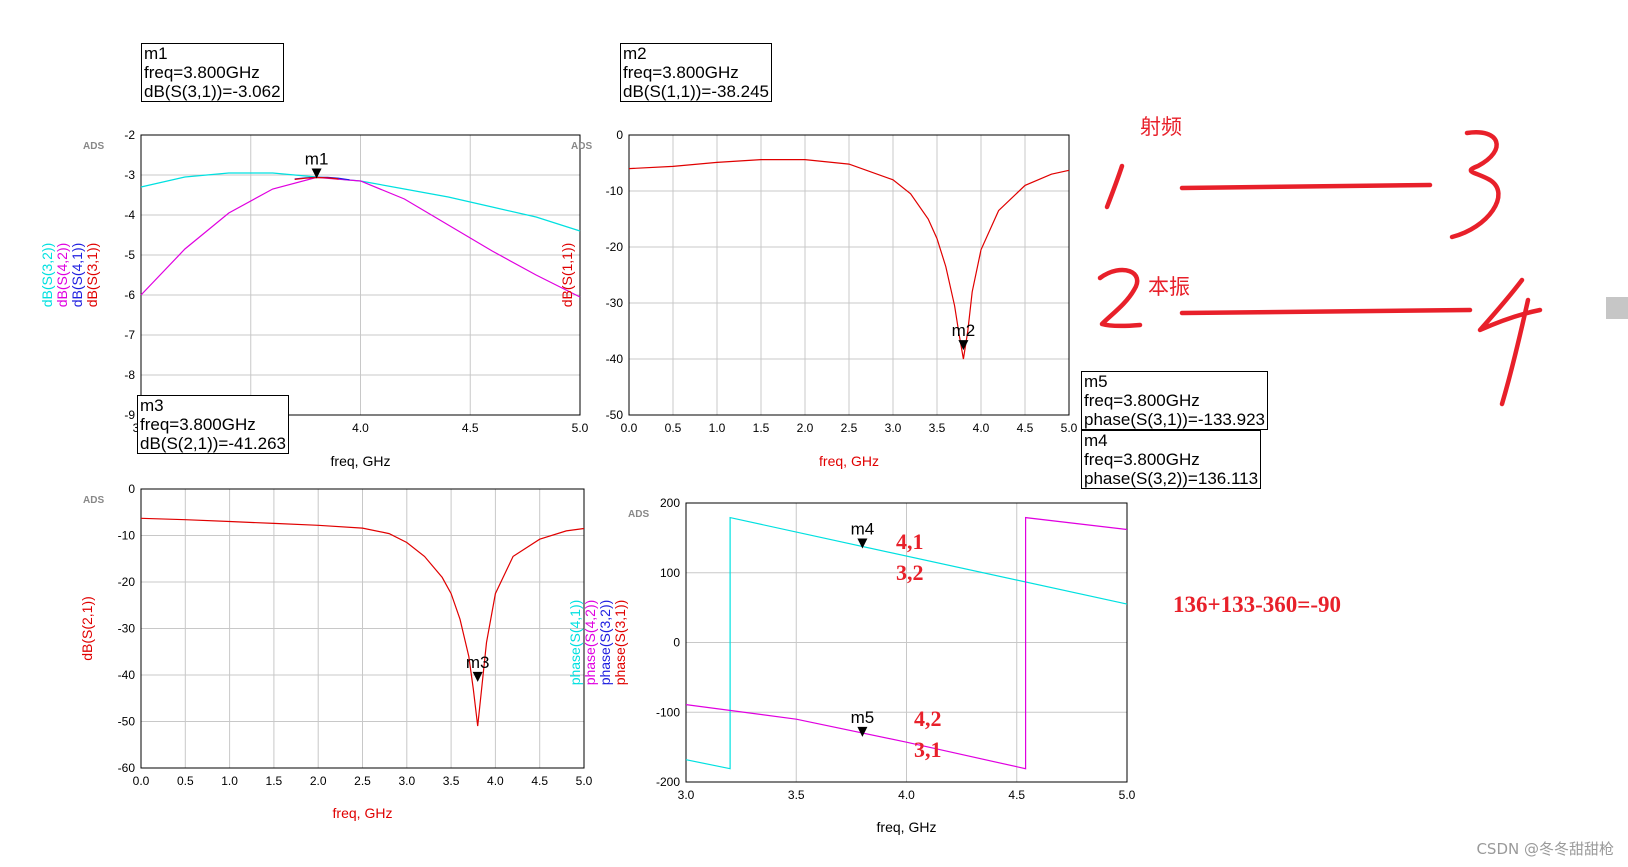  I want to click on marker-box-m3: m3 freq=3.800GHz dB(S(2,1))=-41.263, so click(213, 424).